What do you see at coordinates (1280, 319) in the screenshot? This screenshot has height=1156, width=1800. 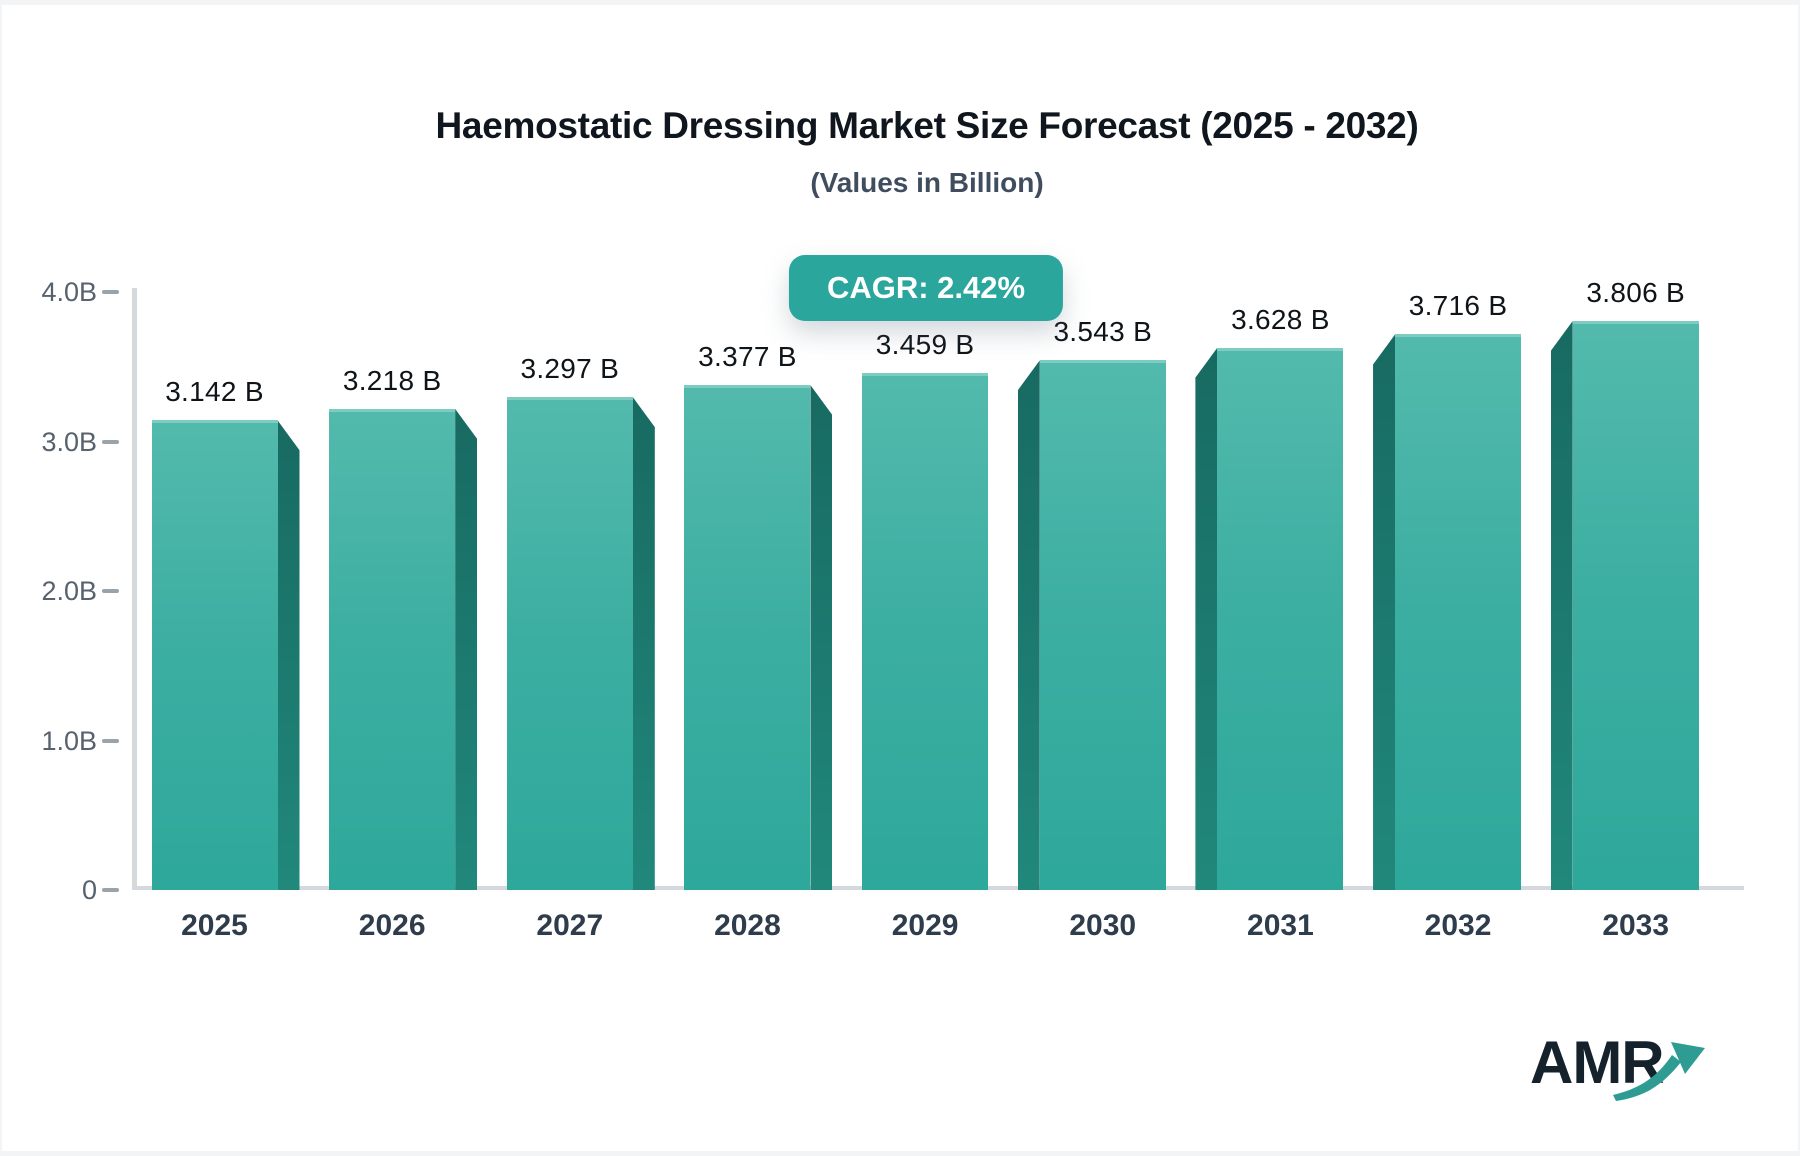 I see `bar-value-label-2031: 3.628 B` at bounding box center [1280, 319].